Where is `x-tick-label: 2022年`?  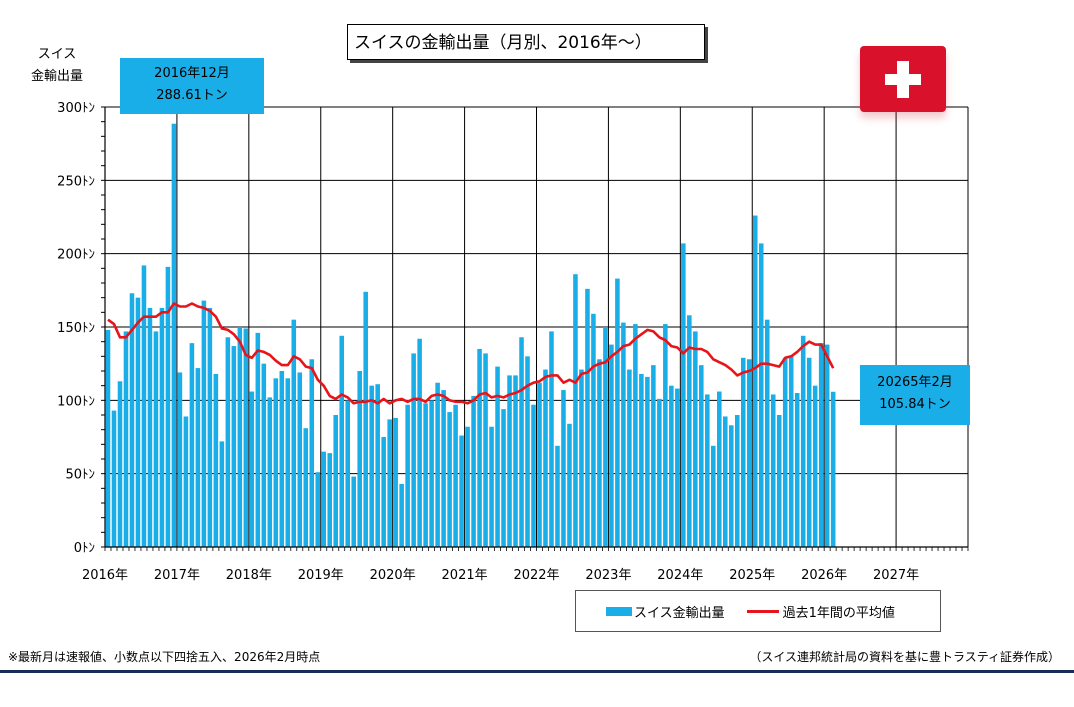 x-tick-label: 2022年 is located at coordinates (536, 575).